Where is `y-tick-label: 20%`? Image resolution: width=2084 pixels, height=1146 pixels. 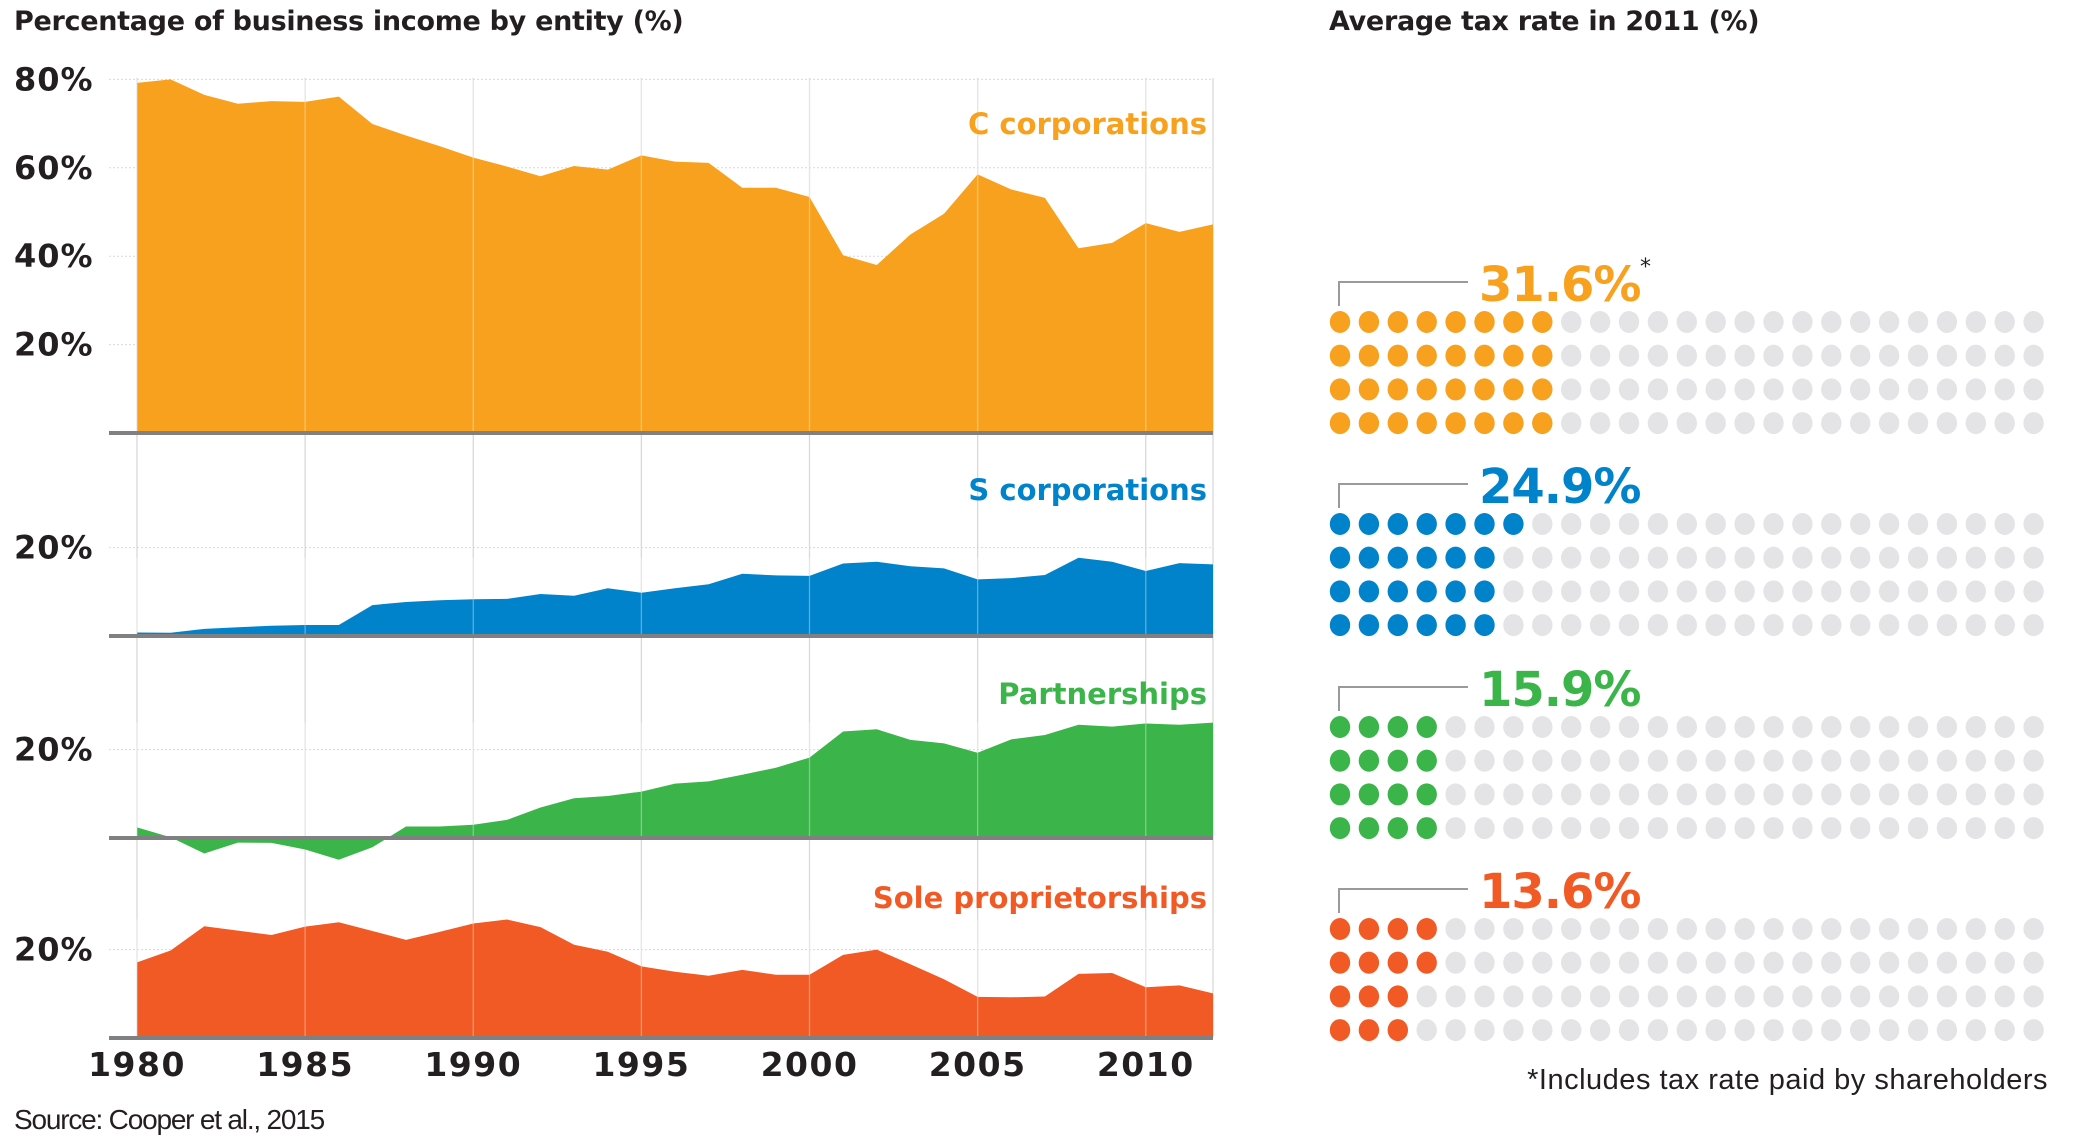 y-tick-label: 20% is located at coordinates (54, 750).